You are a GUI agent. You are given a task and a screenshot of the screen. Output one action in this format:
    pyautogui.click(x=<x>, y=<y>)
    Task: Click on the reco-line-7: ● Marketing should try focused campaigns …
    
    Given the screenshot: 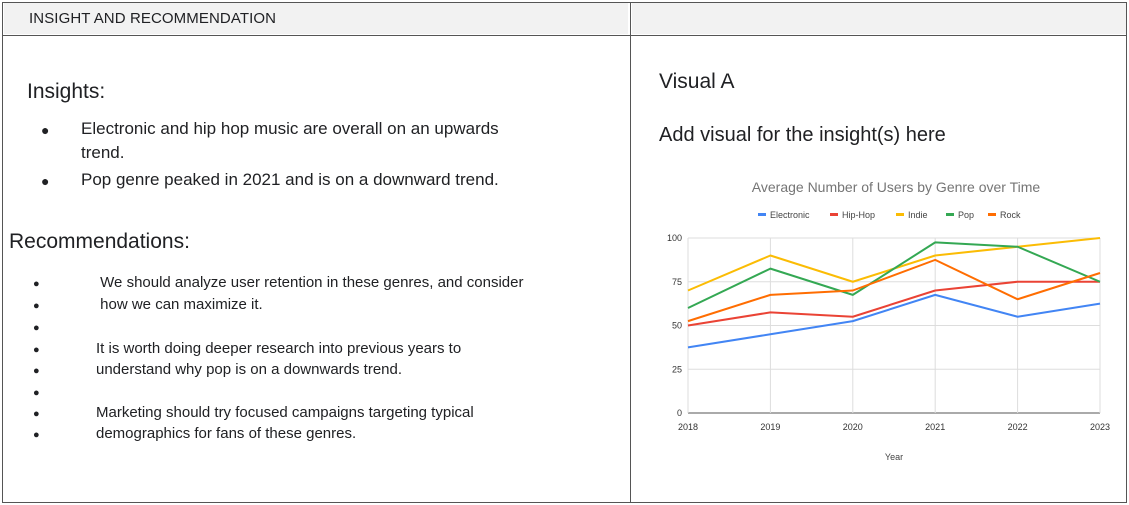 What is the action you would take?
    pyautogui.click(x=253, y=412)
    